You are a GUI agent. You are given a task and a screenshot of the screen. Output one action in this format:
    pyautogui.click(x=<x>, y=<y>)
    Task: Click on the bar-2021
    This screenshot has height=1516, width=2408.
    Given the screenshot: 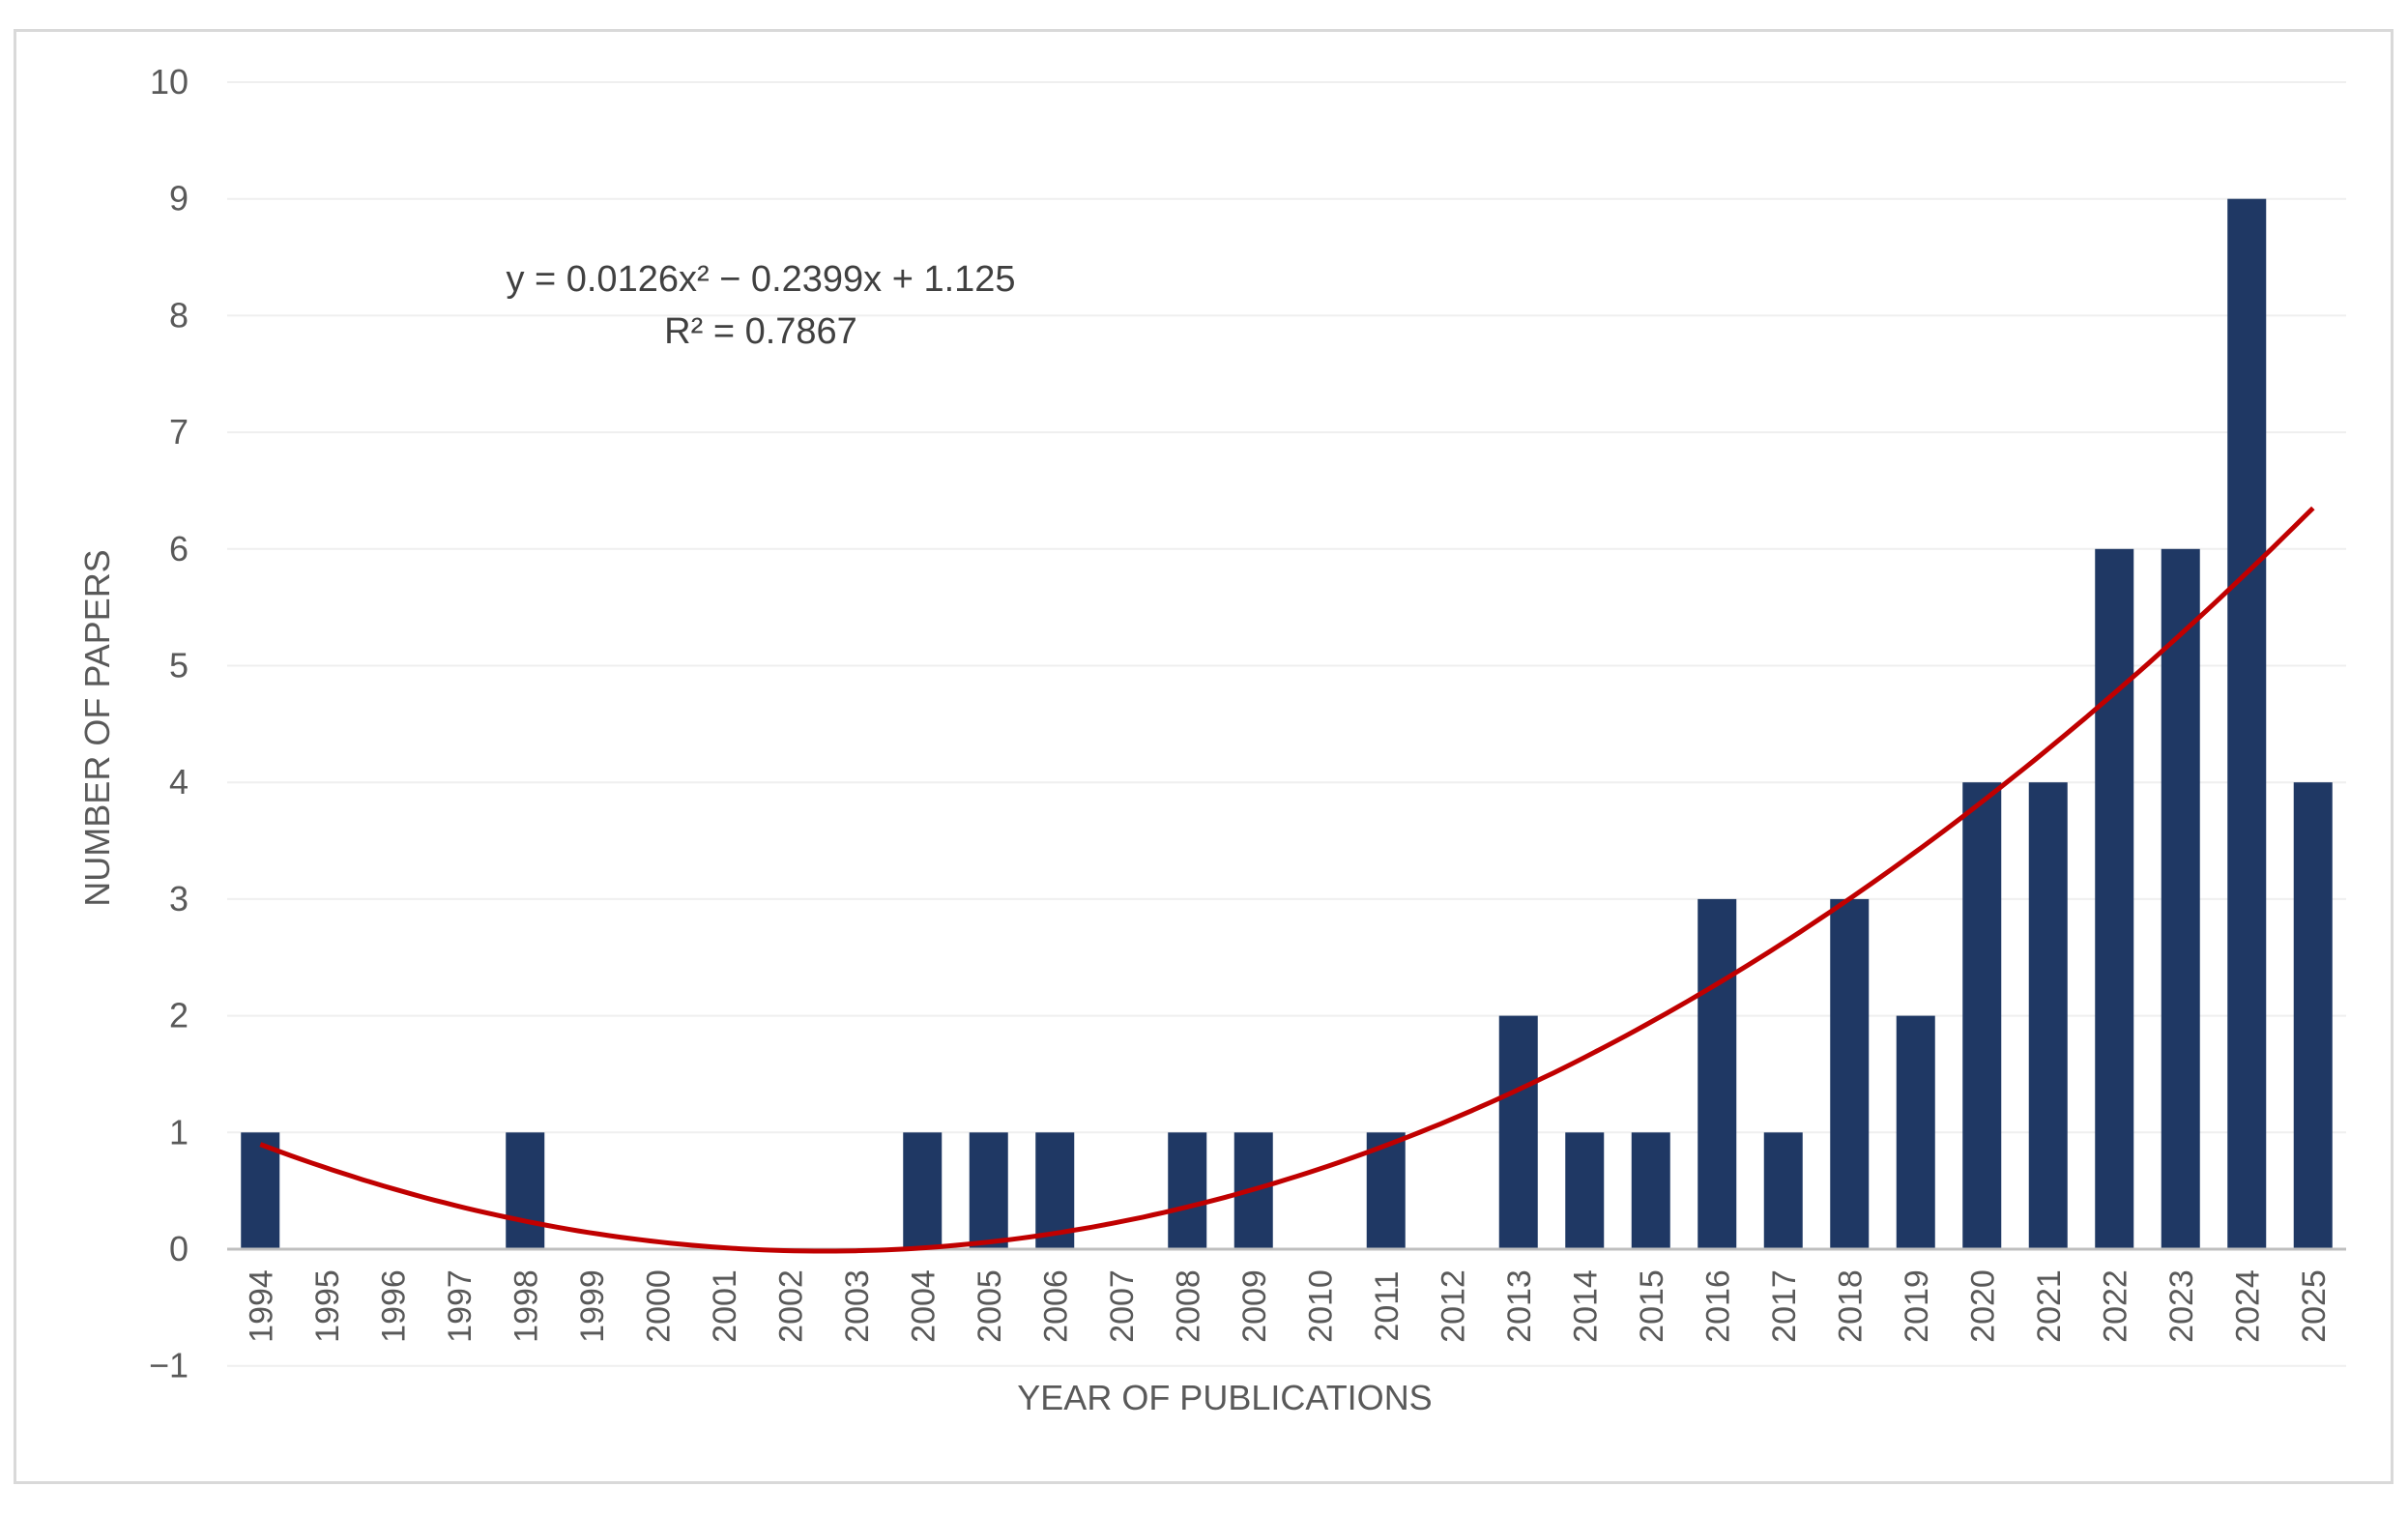 What is the action you would take?
    pyautogui.click(x=2048, y=1015)
    